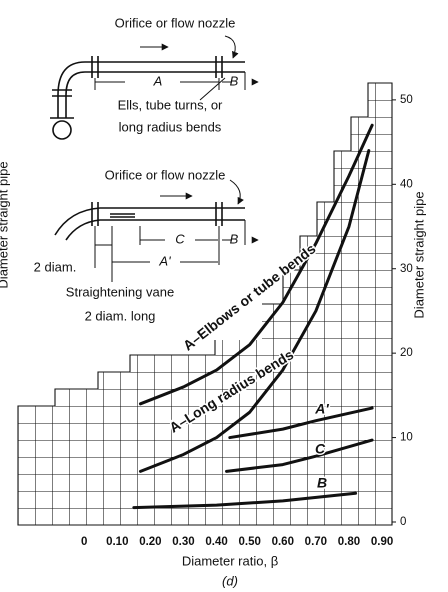 This screenshot has width=448, height=592. I want to click on diagram-note: long radius bends, so click(170, 126).